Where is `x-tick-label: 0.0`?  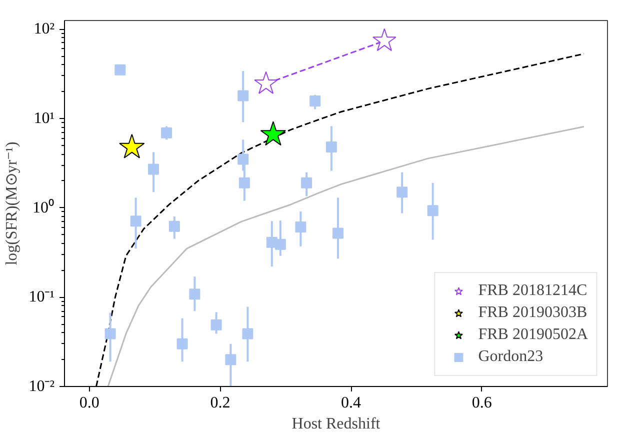
x-tick-label: 0.0 is located at coordinates (89, 403).